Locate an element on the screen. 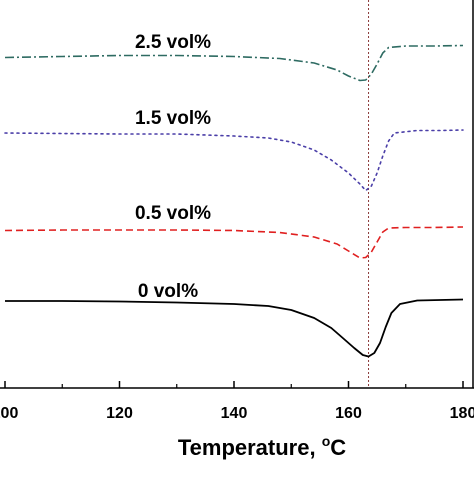 Image resolution: width=474 pixels, height=479 pixels. x-tick-label: 100 is located at coordinates (9, 413).